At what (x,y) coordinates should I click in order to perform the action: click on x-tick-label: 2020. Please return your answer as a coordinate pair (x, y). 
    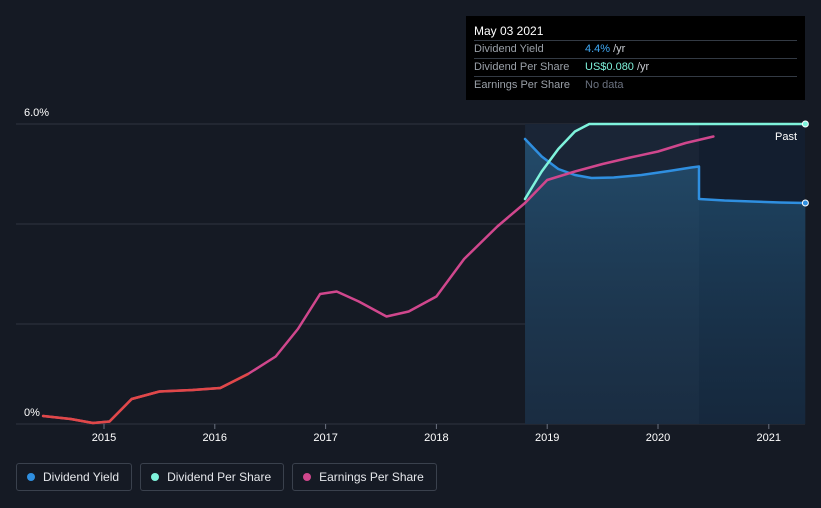
    Looking at the image, I should click on (658, 438).